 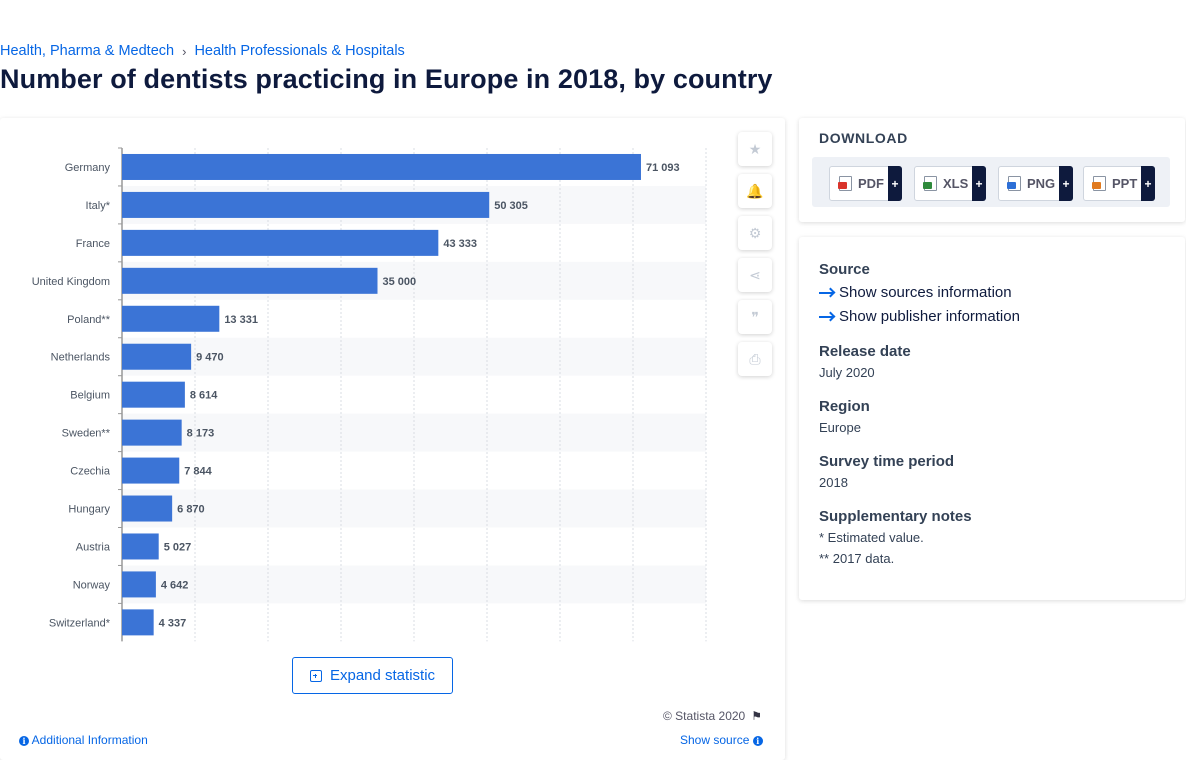 I want to click on bell-icon: 🔔, so click(x=755, y=190).